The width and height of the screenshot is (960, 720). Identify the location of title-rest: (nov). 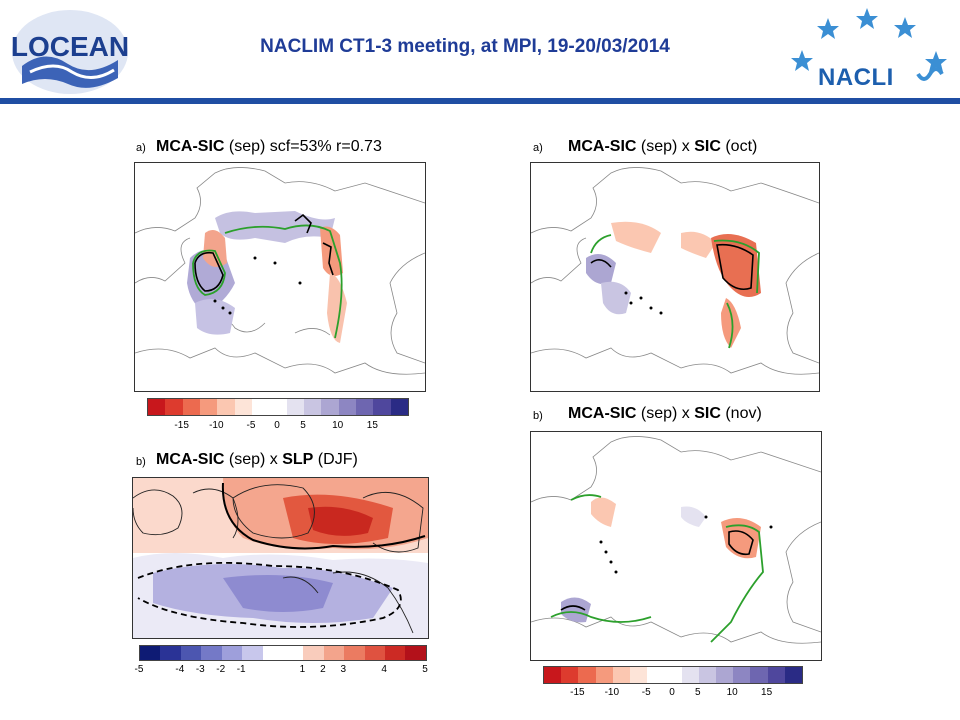
(741, 413).